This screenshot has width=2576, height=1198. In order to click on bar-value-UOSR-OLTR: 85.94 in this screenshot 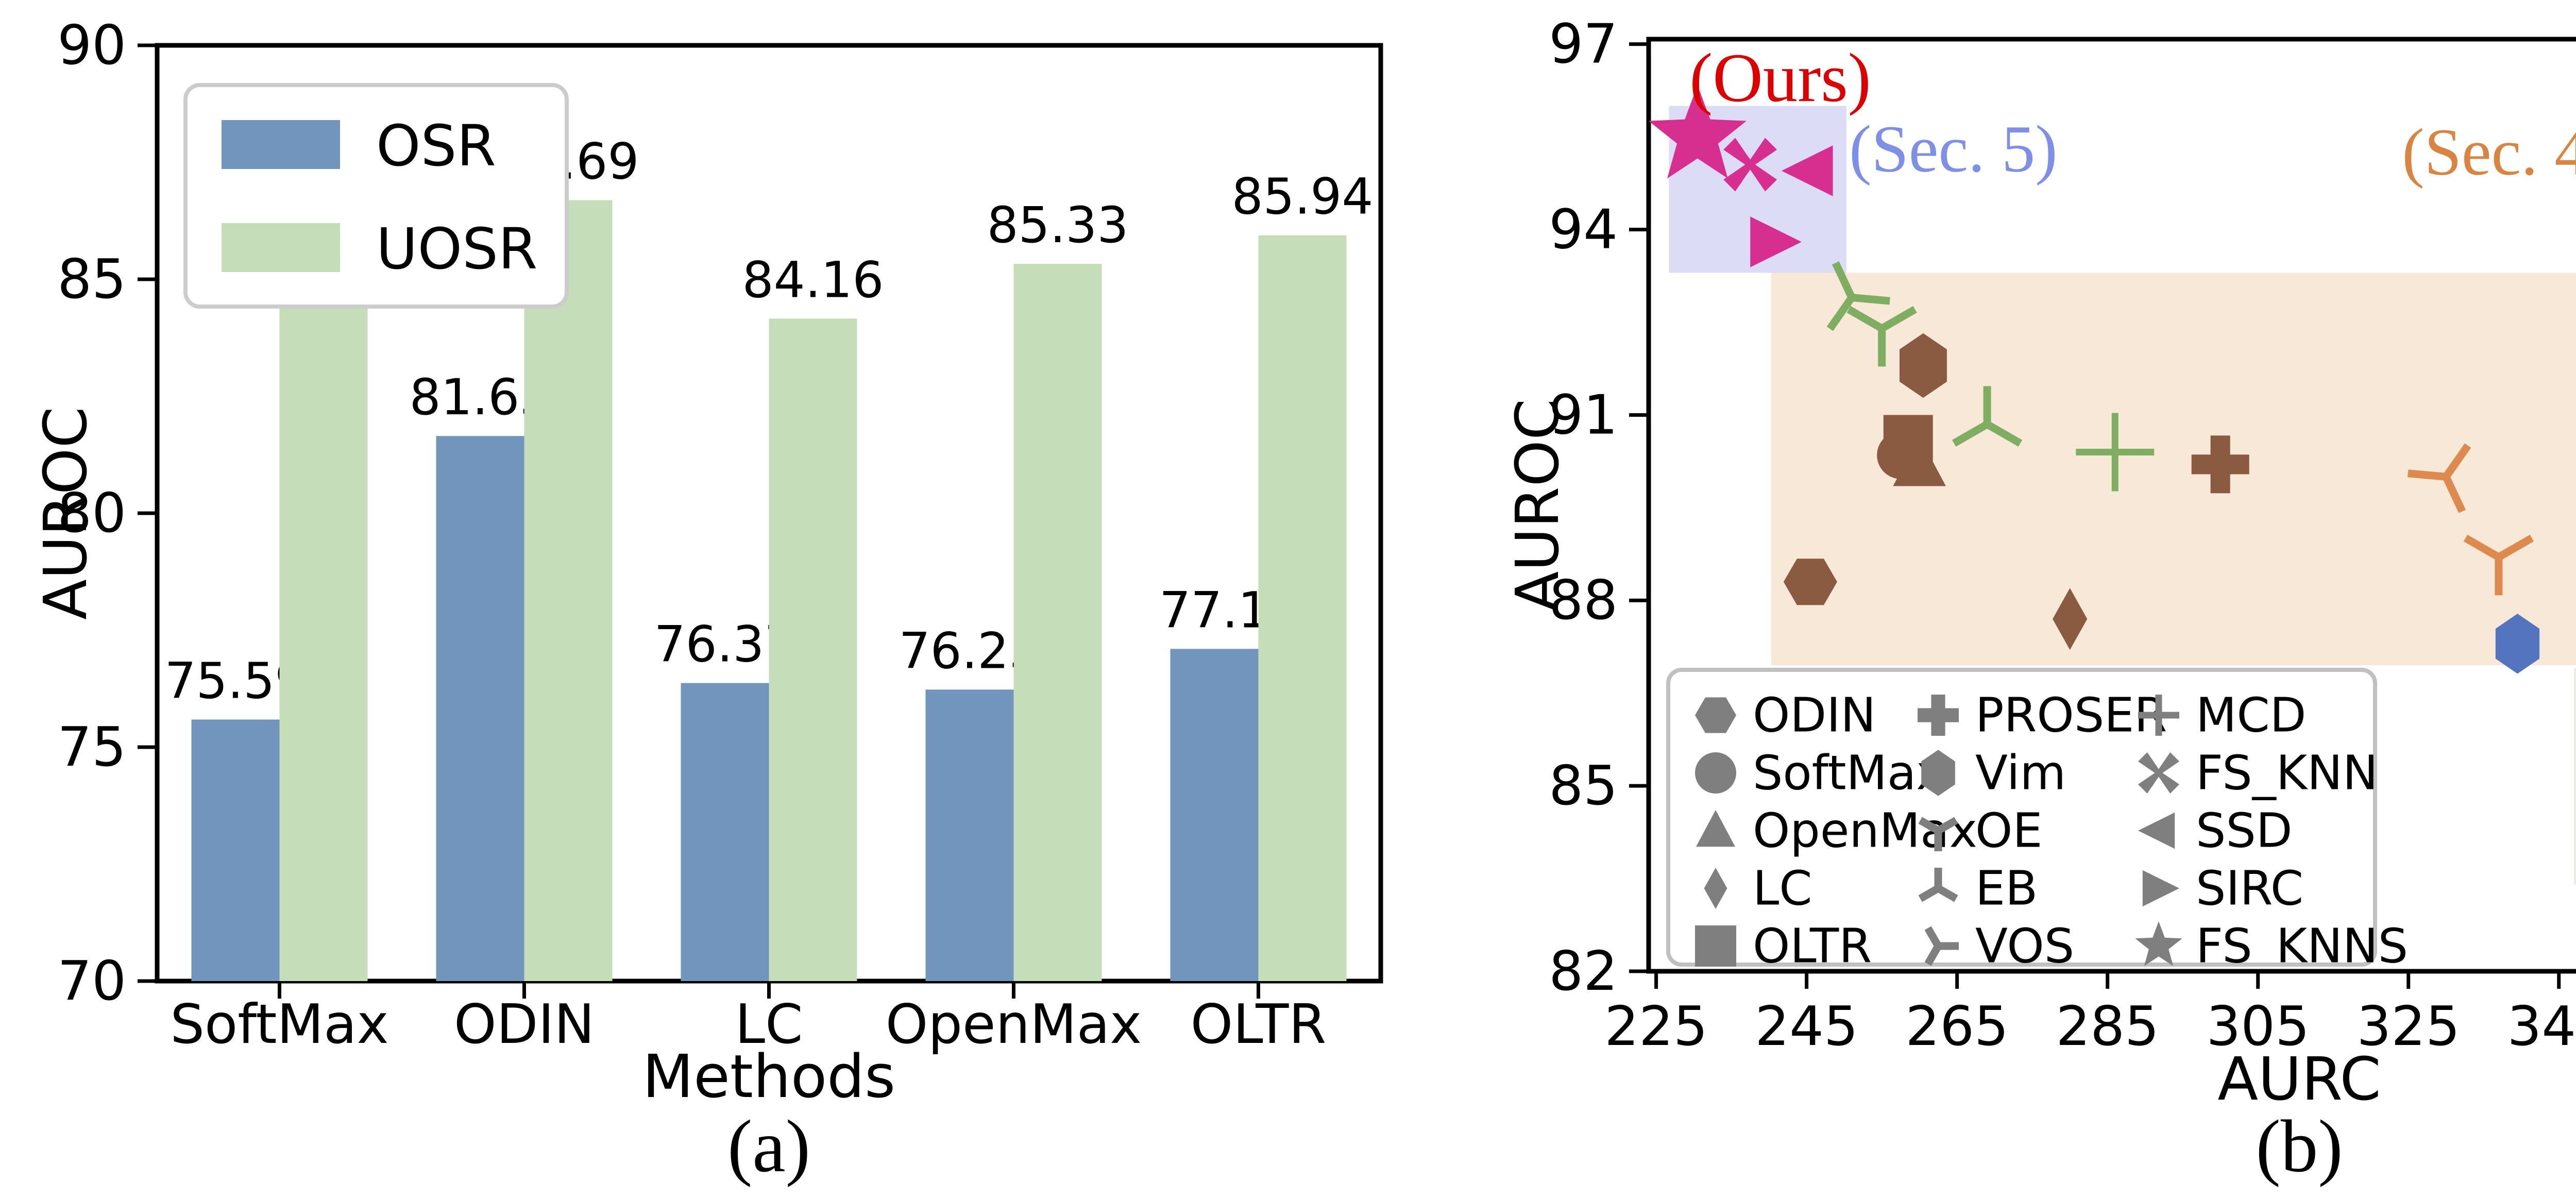, I will do `click(1303, 197)`.